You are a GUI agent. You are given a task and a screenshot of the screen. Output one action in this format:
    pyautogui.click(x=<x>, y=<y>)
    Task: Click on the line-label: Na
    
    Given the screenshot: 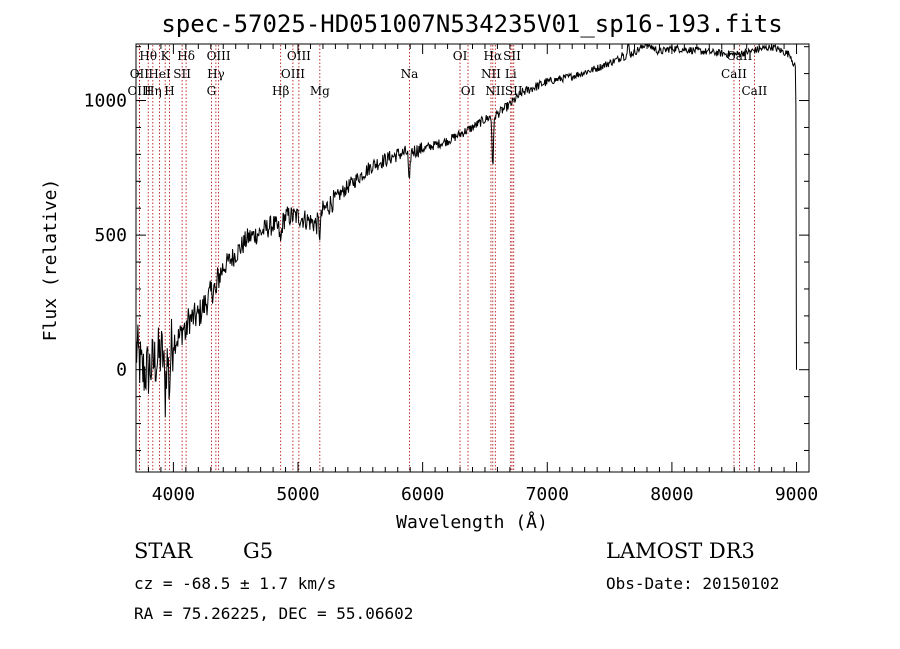 What is the action you would take?
    pyautogui.click(x=410, y=74)
    